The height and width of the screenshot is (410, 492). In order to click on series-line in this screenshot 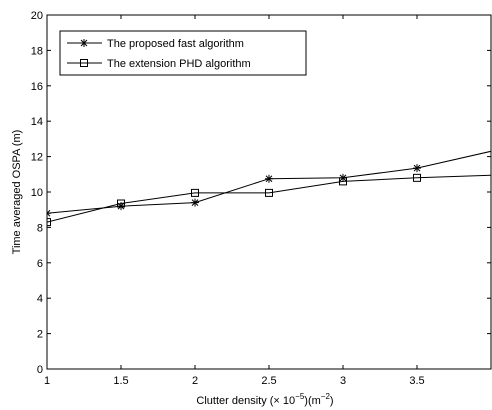, I will do `click(269, 198)`.